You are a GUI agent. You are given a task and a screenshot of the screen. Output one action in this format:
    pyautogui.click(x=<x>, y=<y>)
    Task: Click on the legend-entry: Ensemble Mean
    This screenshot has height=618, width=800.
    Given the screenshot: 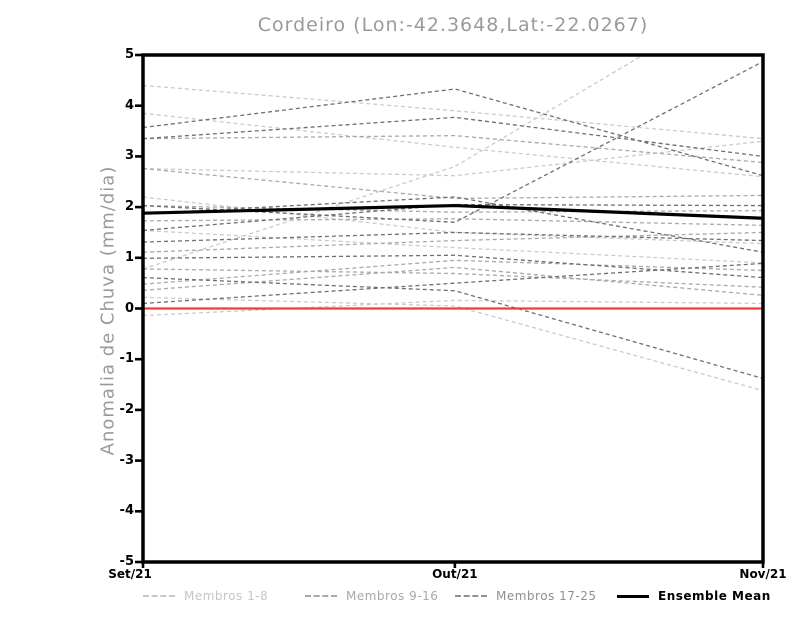 What is the action you would take?
    pyautogui.click(x=694, y=596)
    